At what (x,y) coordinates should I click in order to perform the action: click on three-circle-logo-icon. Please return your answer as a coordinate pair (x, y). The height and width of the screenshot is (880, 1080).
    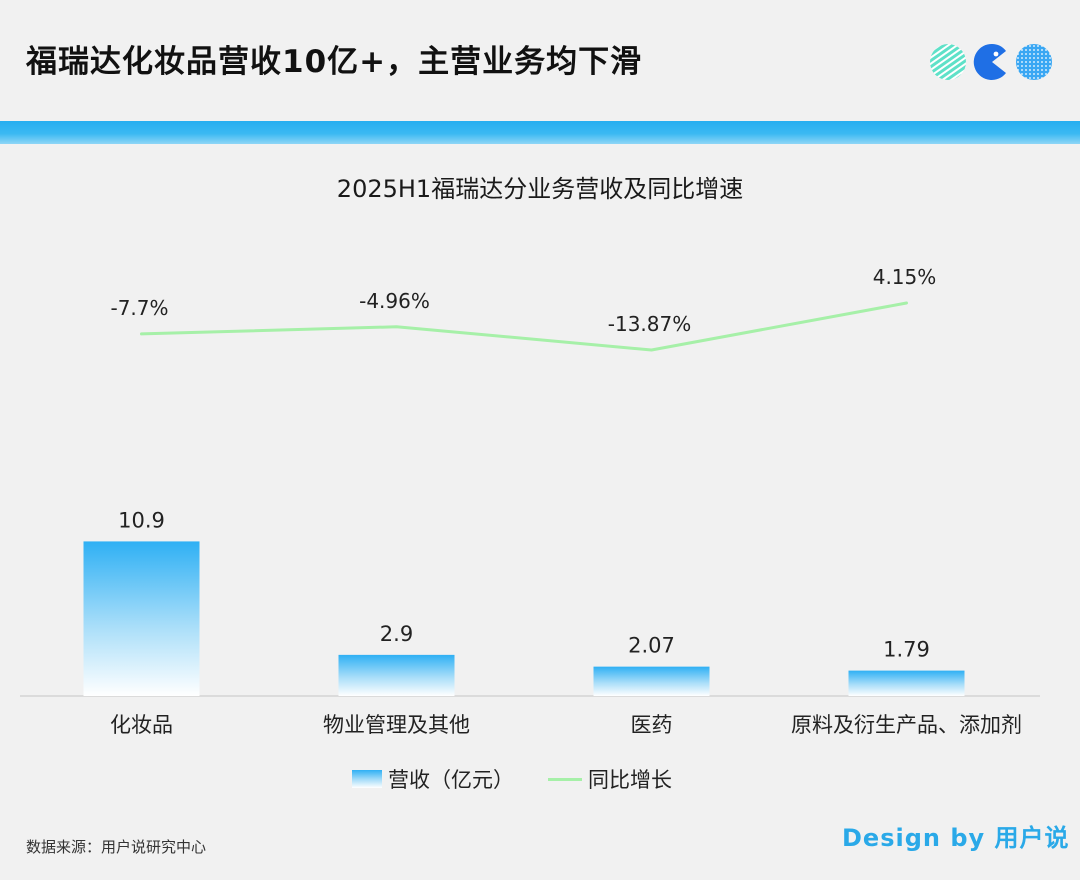
    Looking at the image, I should click on (991, 61).